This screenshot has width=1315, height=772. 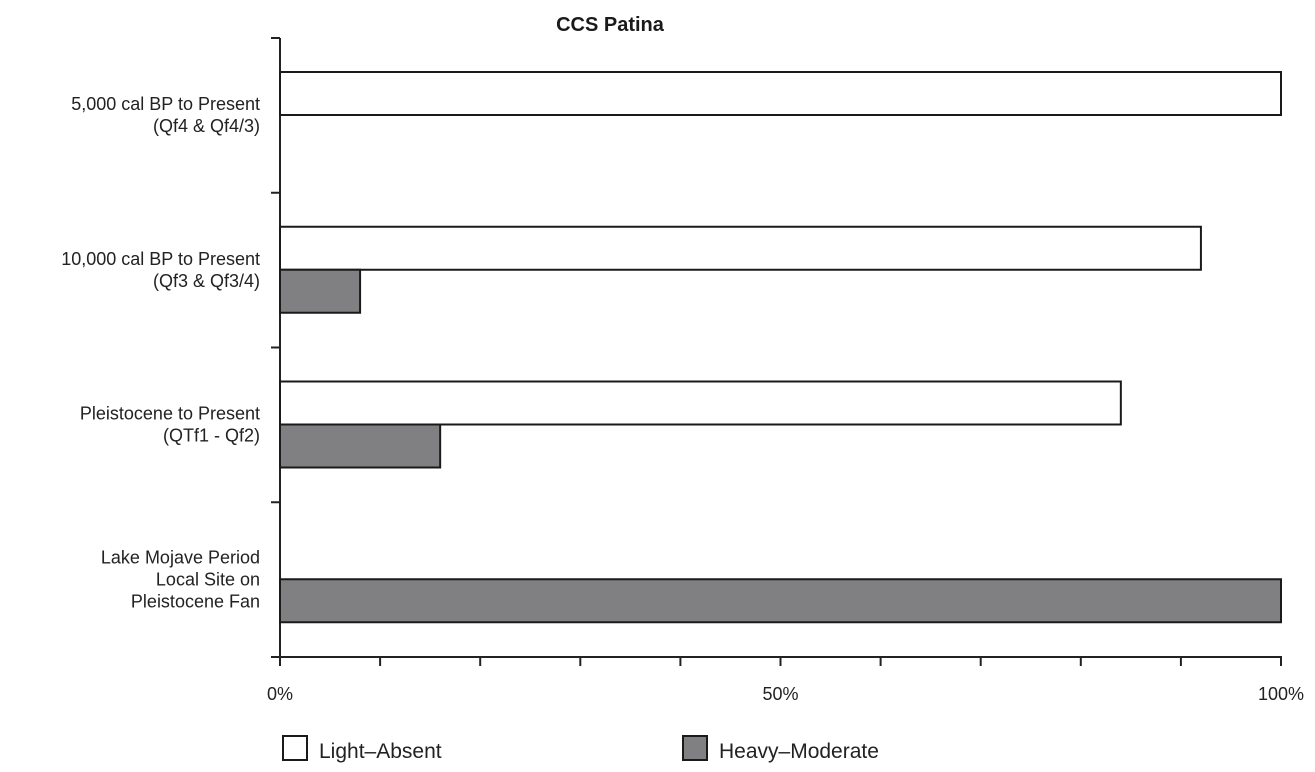 What do you see at coordinates (785, 680) in the screenshot?
I see `x-axis-ticks: 0% 50% 100%` at bounding box center [785, 680].